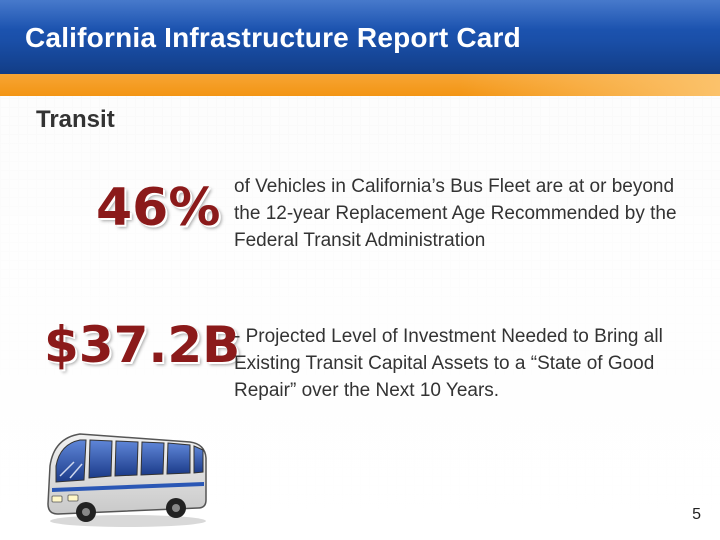 This screenshot has width=720, height=540. Describe the element at coordinates (127, 480) in the screenshot. I see `bus-icon` at that location.